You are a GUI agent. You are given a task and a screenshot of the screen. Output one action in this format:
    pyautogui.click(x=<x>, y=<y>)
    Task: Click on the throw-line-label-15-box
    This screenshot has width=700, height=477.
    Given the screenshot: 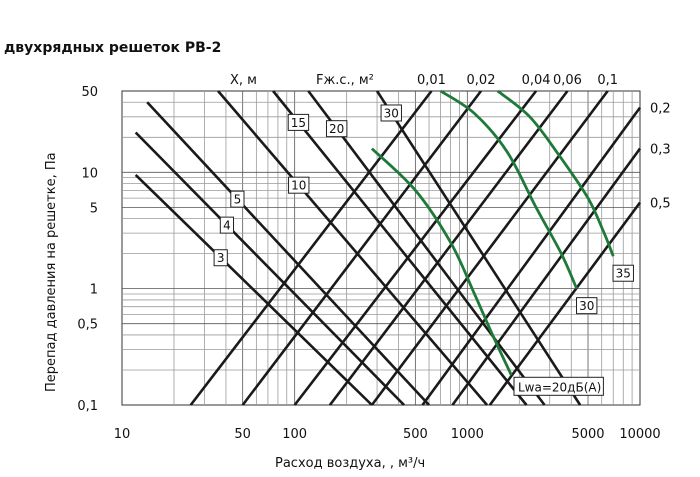 What is the action you would take?
    pyautogui.click(x=298, y=122)
    